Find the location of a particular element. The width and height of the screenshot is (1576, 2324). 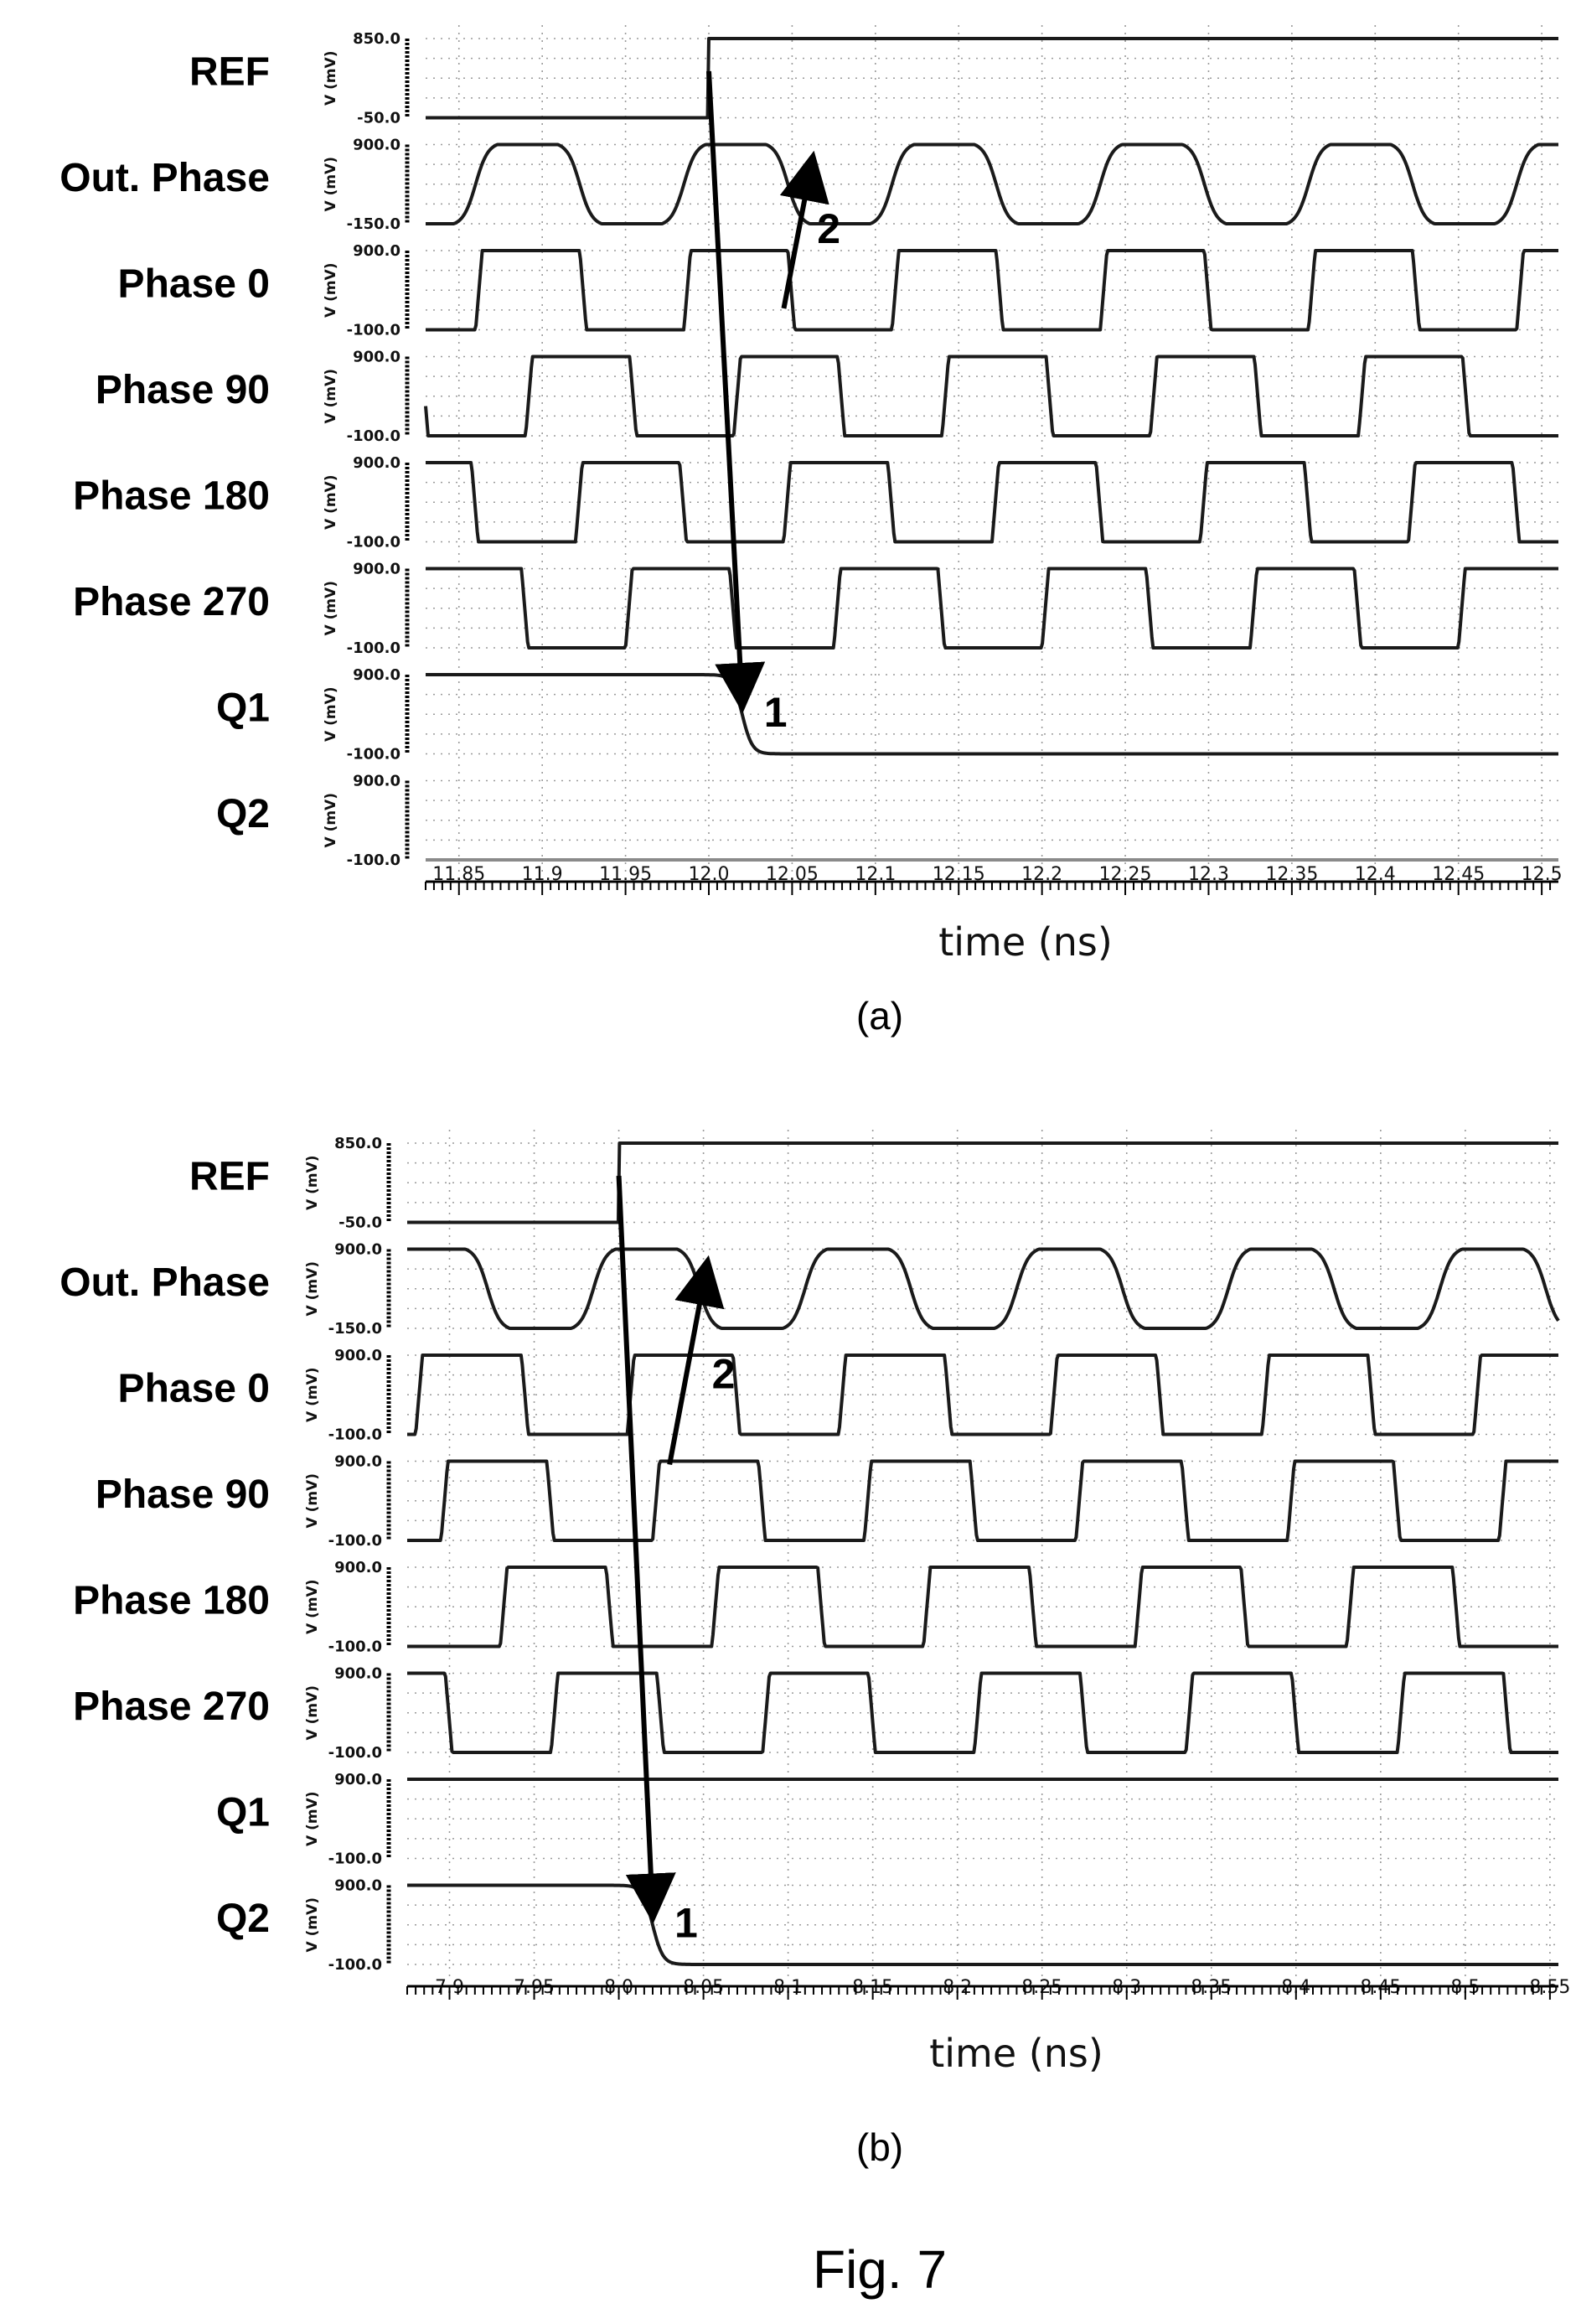

waveform-q2 is located at coordinates (983, 1925).